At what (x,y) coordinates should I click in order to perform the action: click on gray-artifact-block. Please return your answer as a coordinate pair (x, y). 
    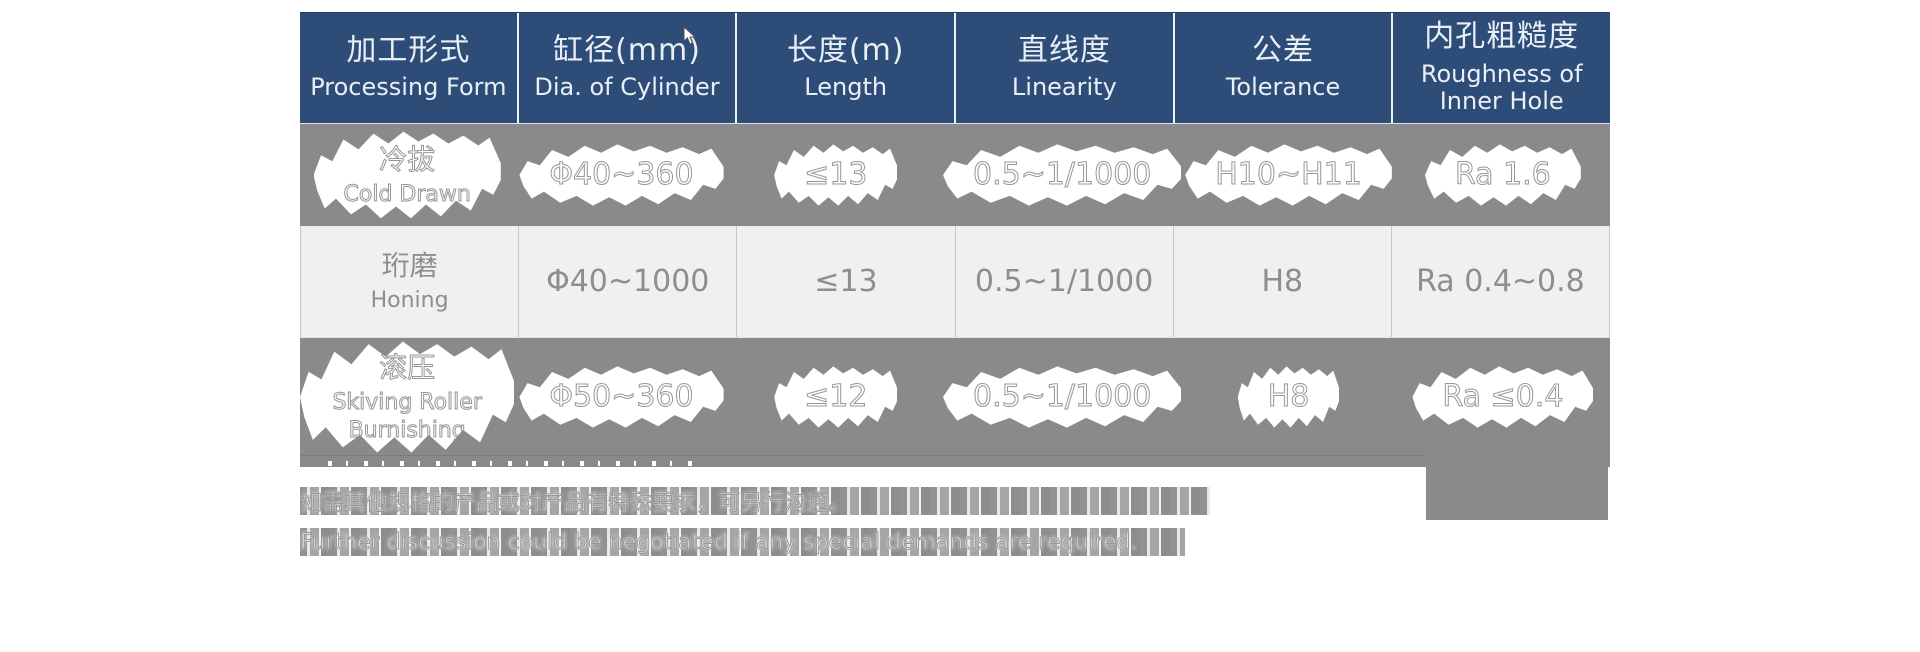
    Looking at the image, I should click on (1517, 487).